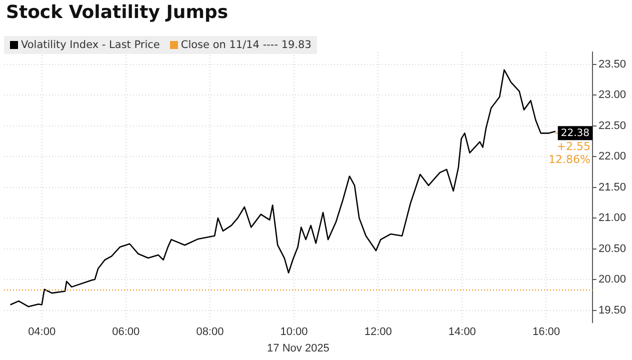  I want to click on x-tick-label: 08:00, so click(210, 332).